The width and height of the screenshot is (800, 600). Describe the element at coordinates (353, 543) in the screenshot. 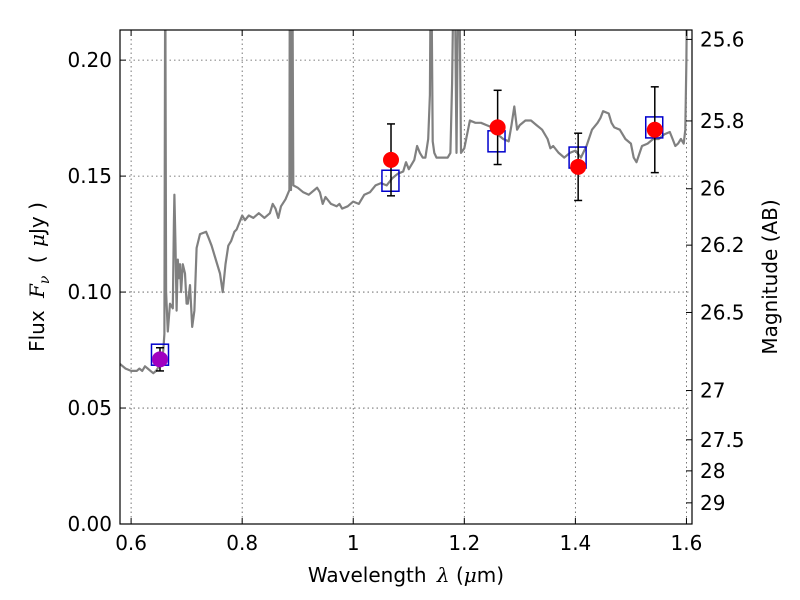

I see `x-tick-label: 1` at that location.